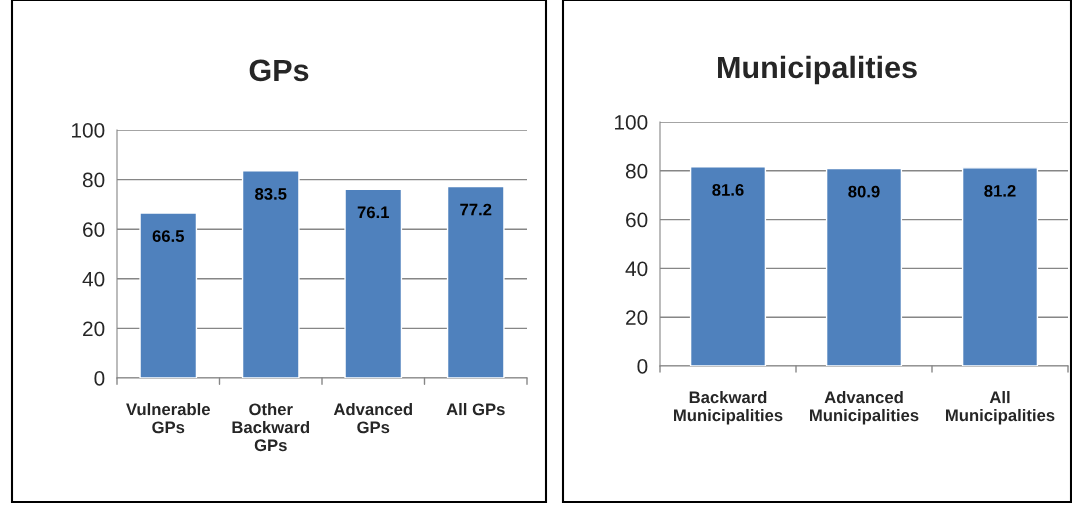  Describe the element at coordinates (1000, 190) in the screenshot. I see `data-label: 81.2` at that location.